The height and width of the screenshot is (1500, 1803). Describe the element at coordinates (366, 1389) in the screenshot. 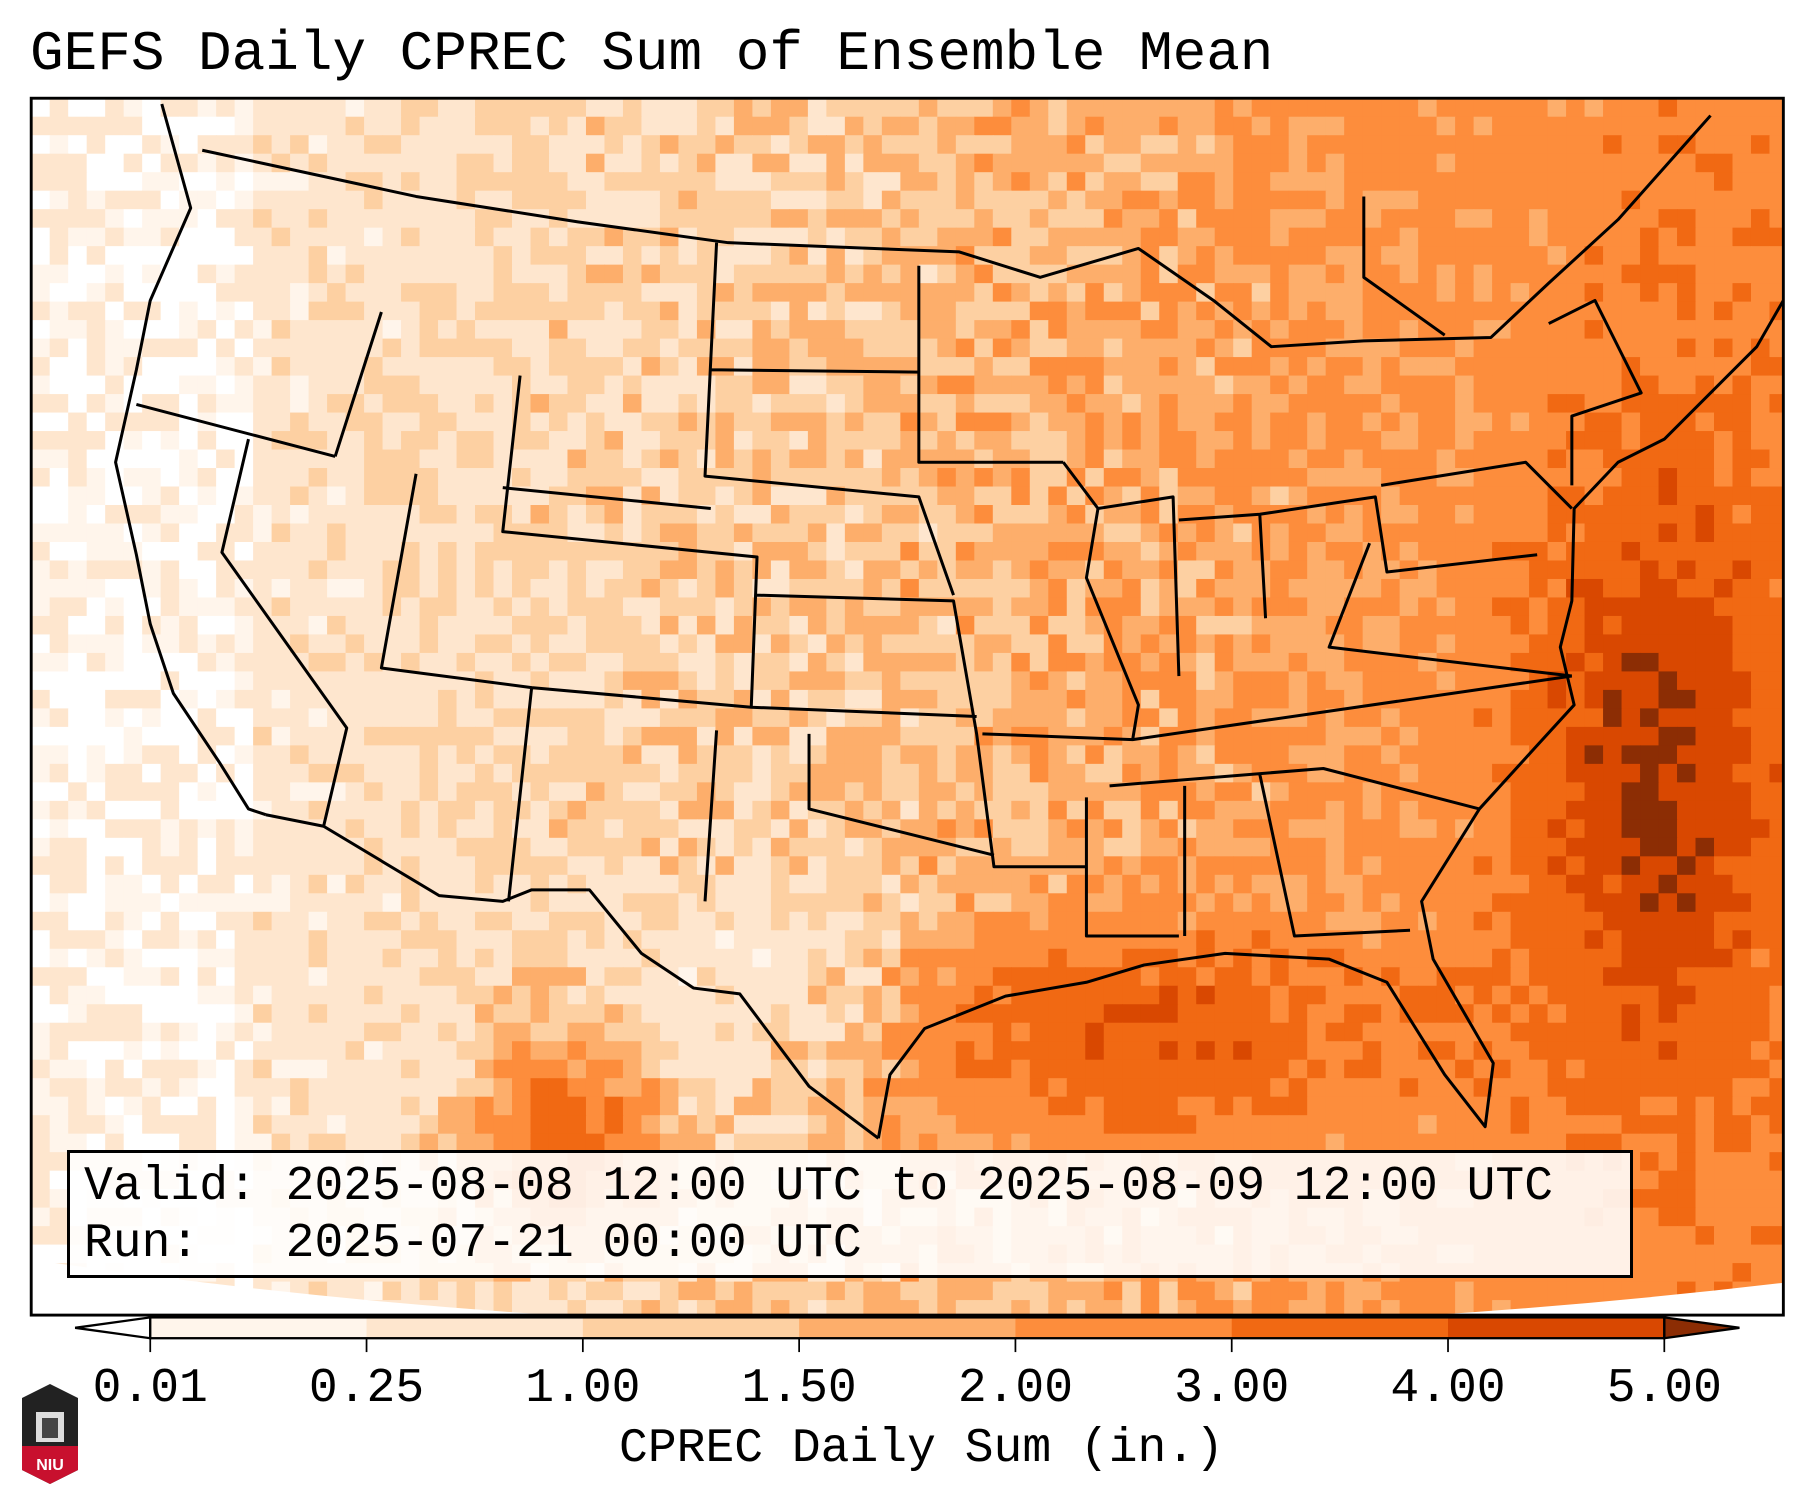

I see `colorbar-tick-label: 0.25` at that location.